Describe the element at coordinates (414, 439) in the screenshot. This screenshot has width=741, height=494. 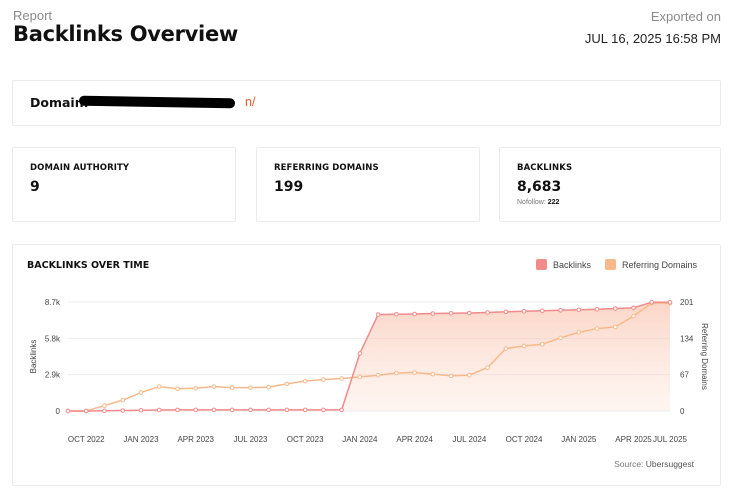
I see `x-axis-tick-label: APR 2024` at that location.